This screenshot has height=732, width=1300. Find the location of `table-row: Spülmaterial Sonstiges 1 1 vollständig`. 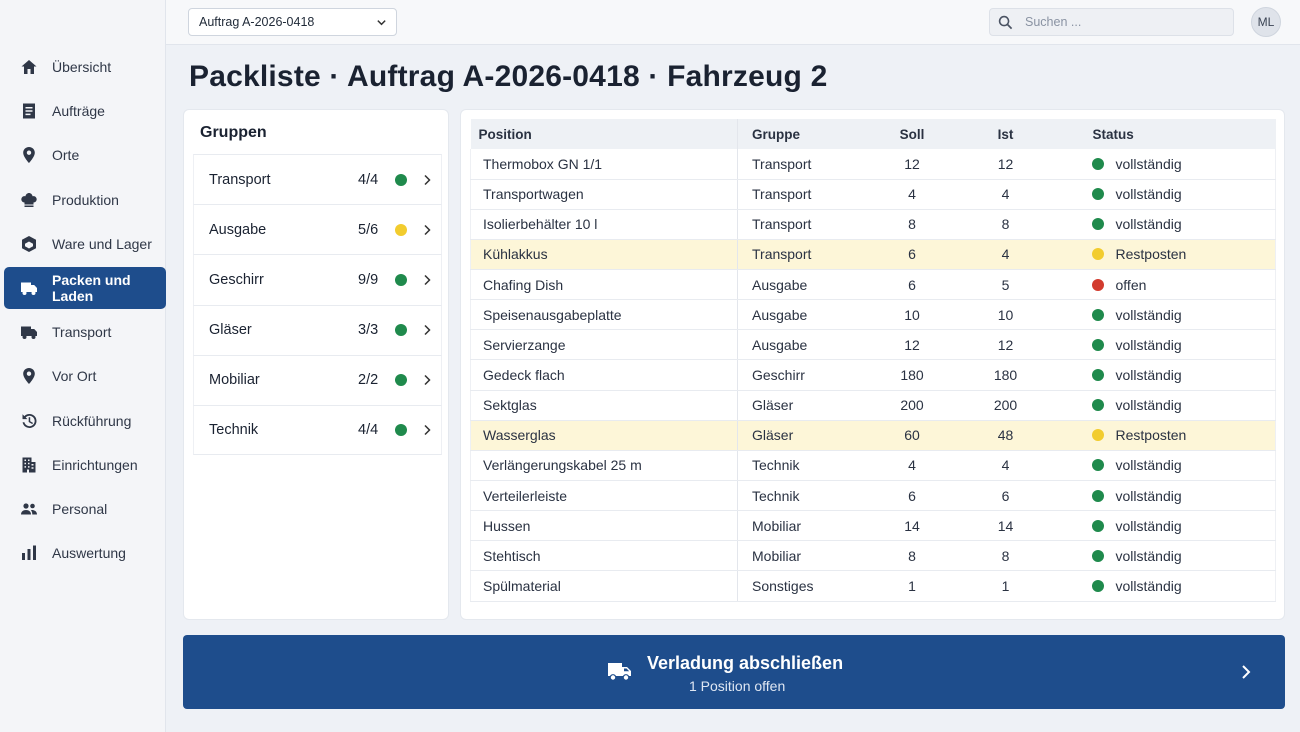

table-row: Spülmaterial Sonstiges 1 1 vollständig is located at coordinates (873, 586).